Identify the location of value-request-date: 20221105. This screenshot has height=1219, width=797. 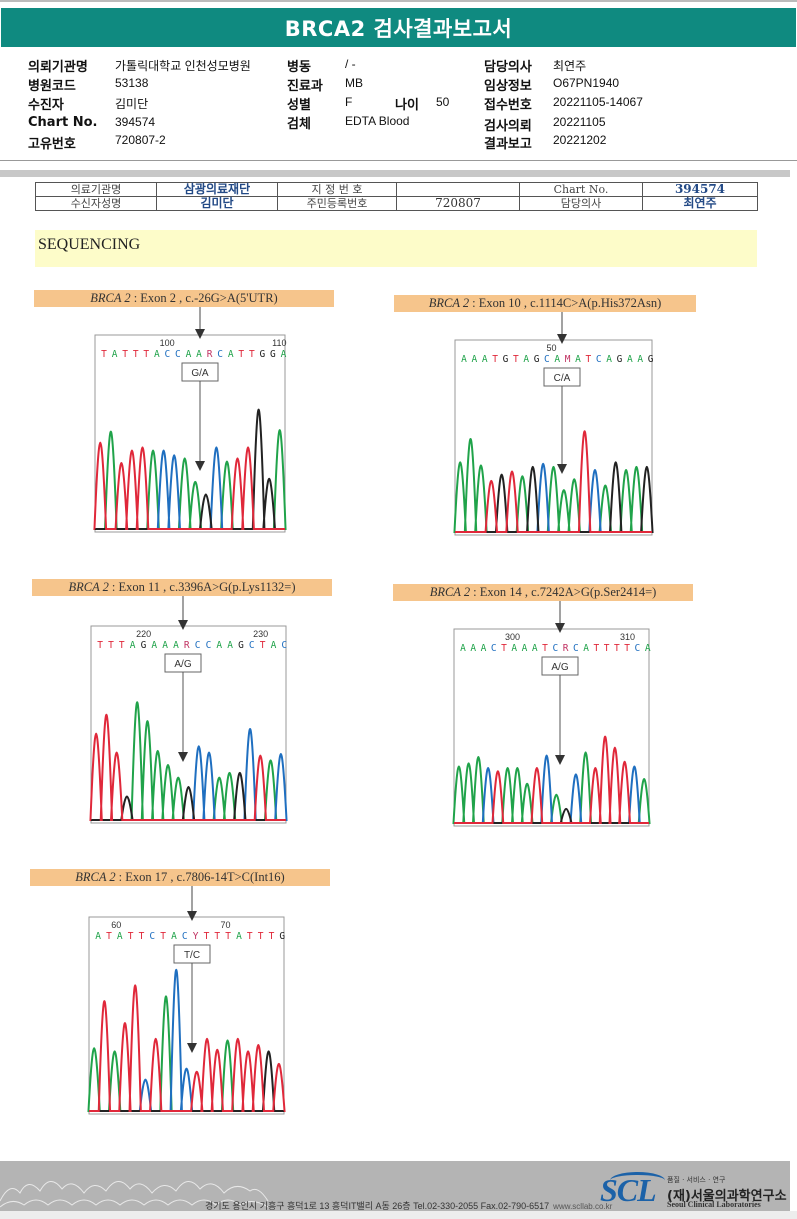
(579, 122).